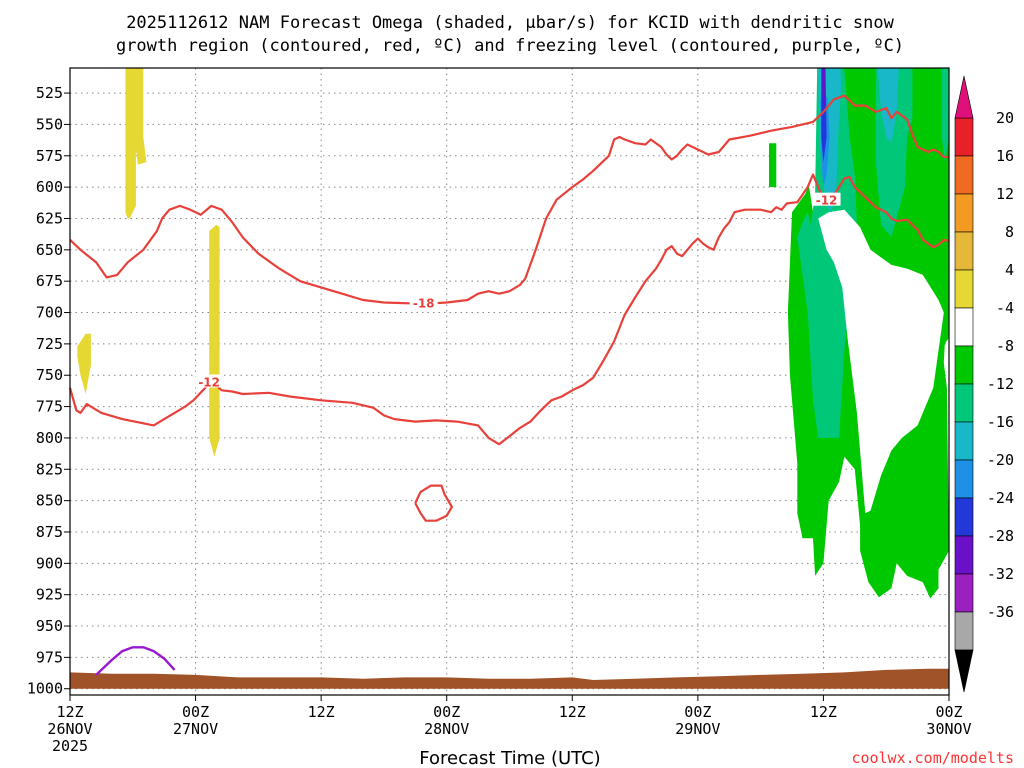 Image resolution: width=1024 pixels, height=768 pixels. What do you see at coordinates (446, 729) in the screenshot?
I see `x-tick-label: 28NOV` at bounding box center [446, 729].